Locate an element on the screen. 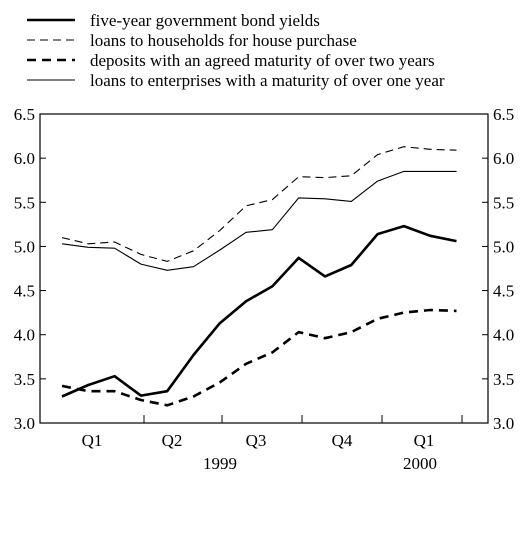  y-tick-label-right: 5.0 is located at coordinates (503, 246).